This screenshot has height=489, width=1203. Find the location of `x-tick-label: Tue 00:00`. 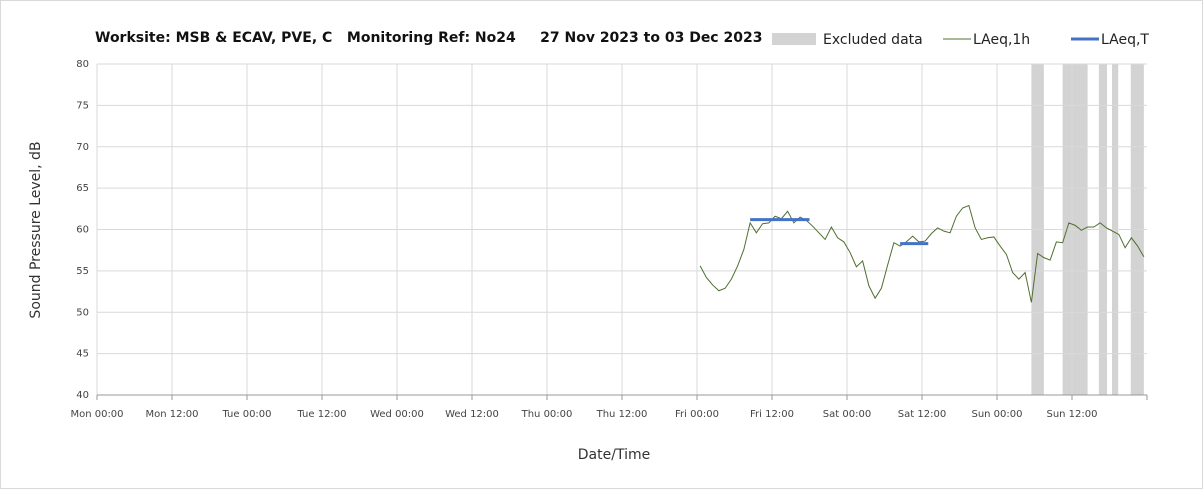

x-tick-label: Tue 00:00 is located at coordinates (246, 414).